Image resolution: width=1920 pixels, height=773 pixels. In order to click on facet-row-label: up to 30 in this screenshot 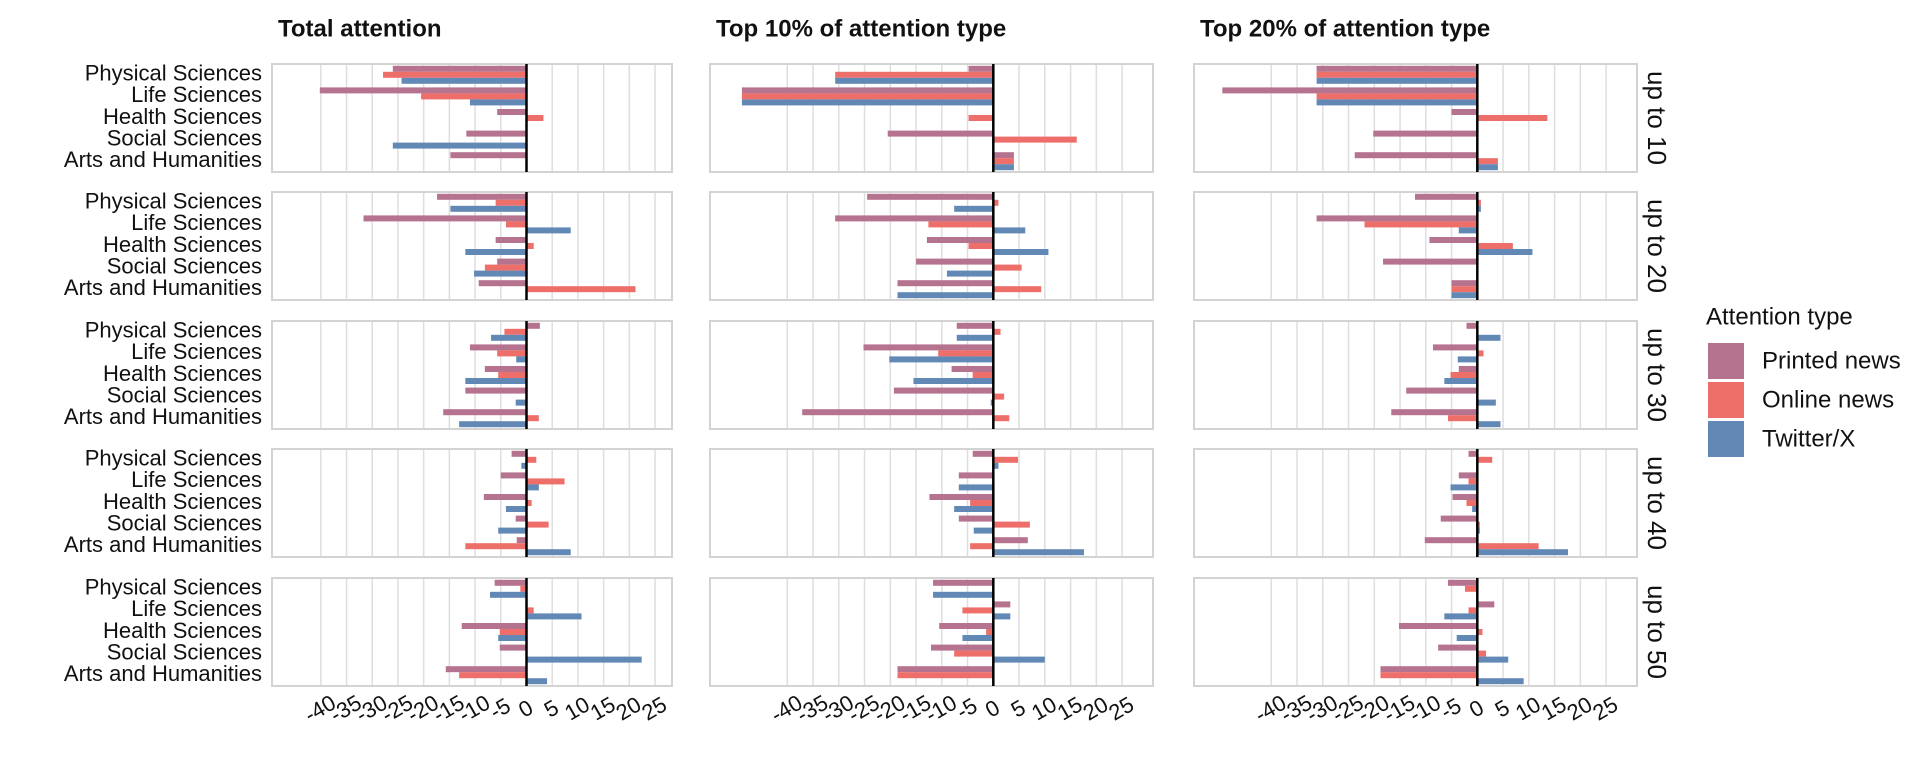, I will do `click(1657, 375)`.